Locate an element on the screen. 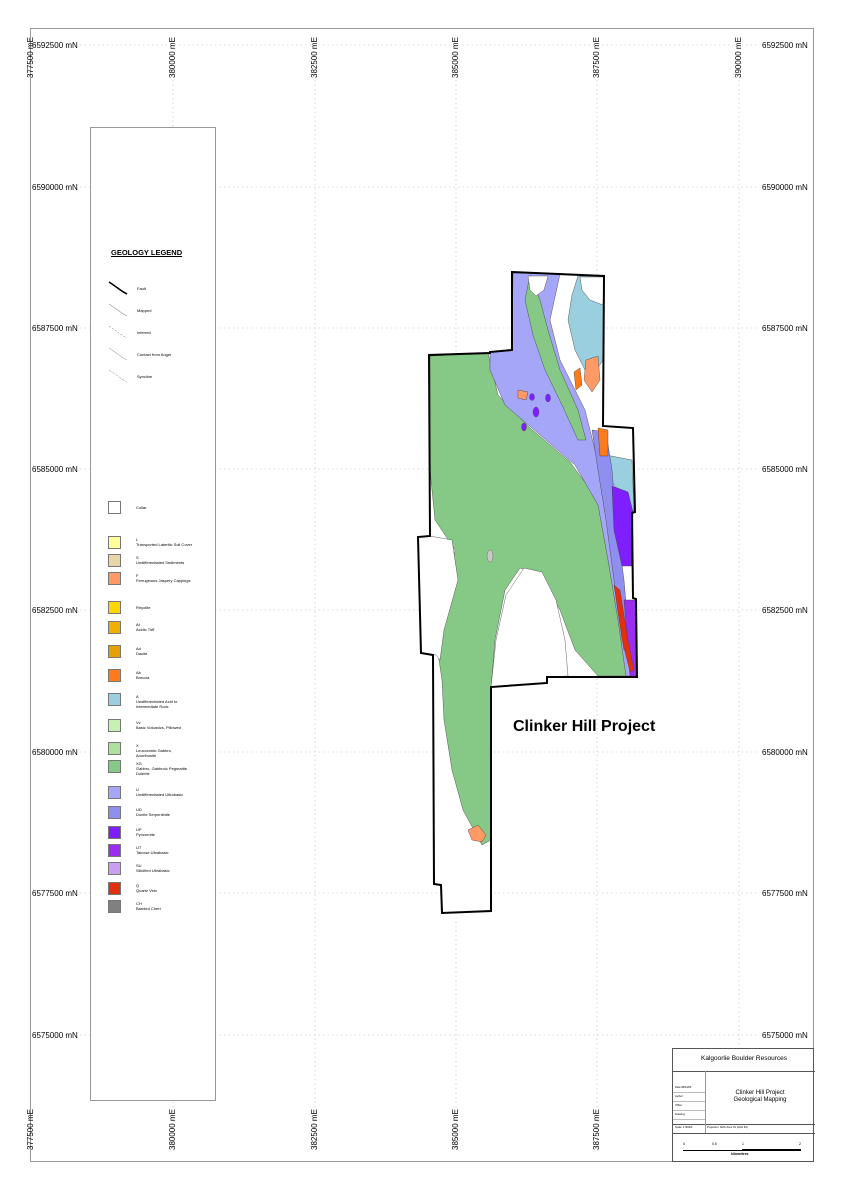  company-name: Kalgoorlie Boulder Resources is located at coordinates (744, 1058).